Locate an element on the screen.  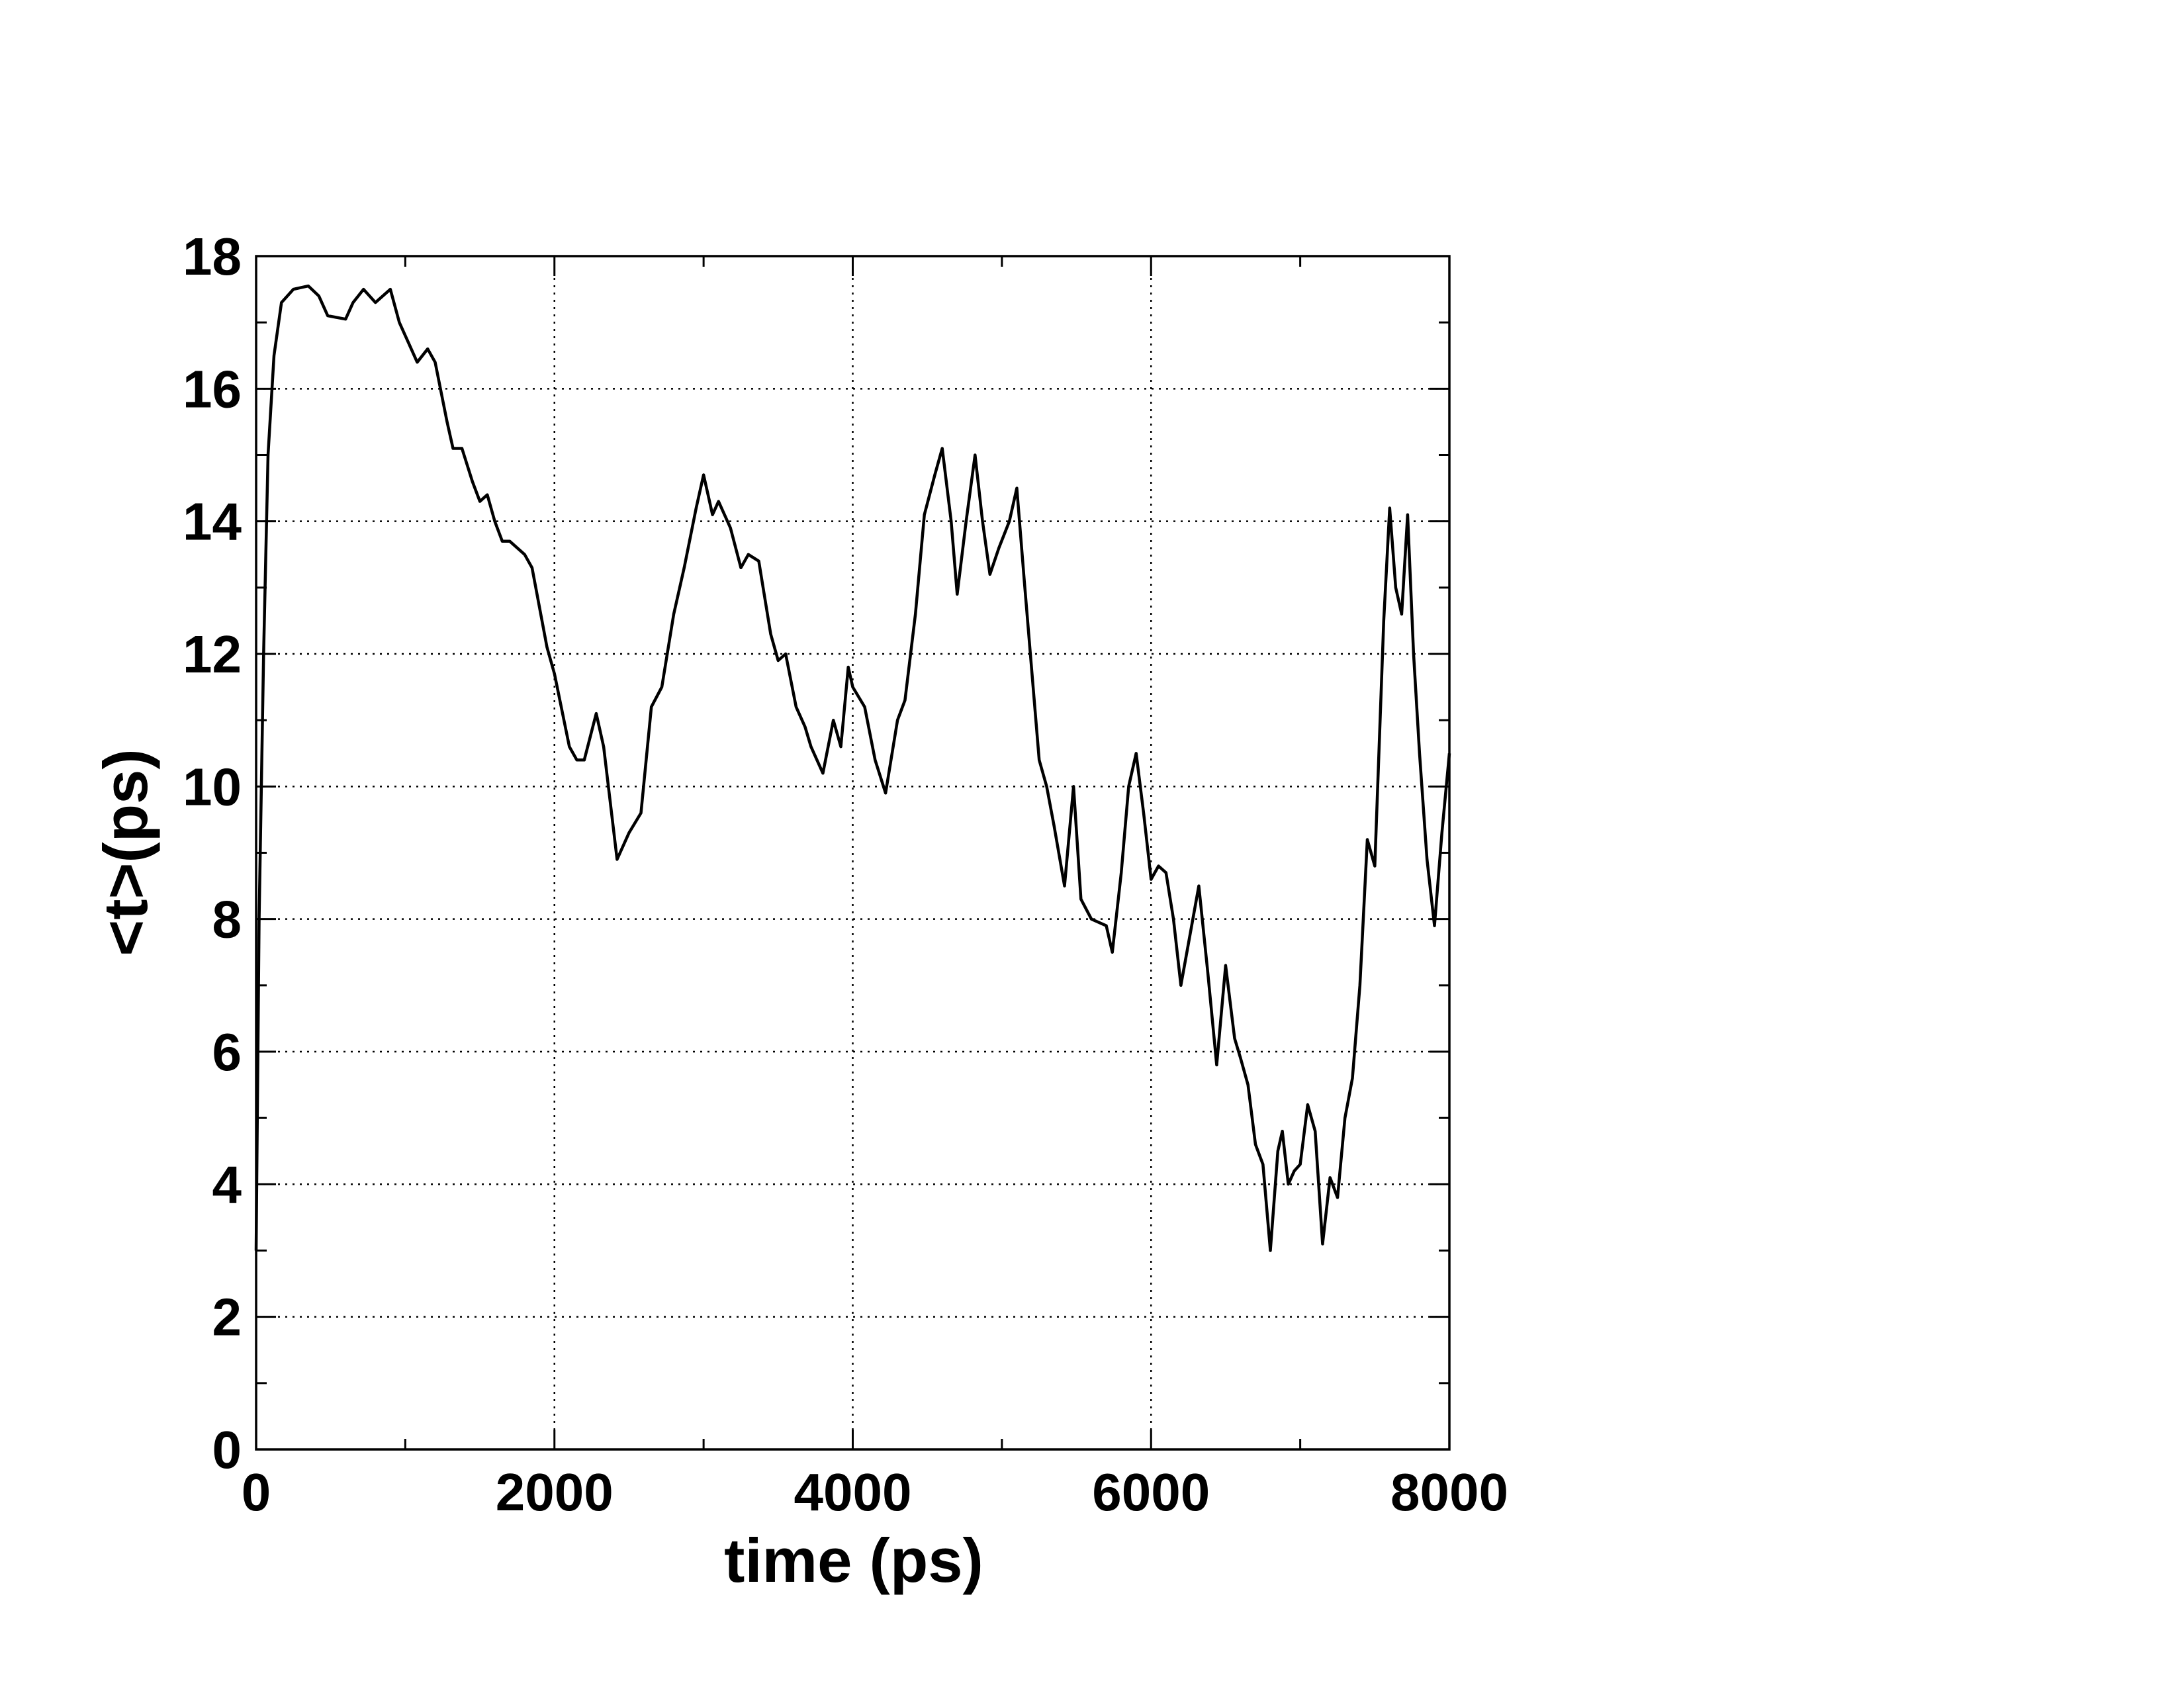
y-tick-label: 2 is located at coordinates (227, 1318).